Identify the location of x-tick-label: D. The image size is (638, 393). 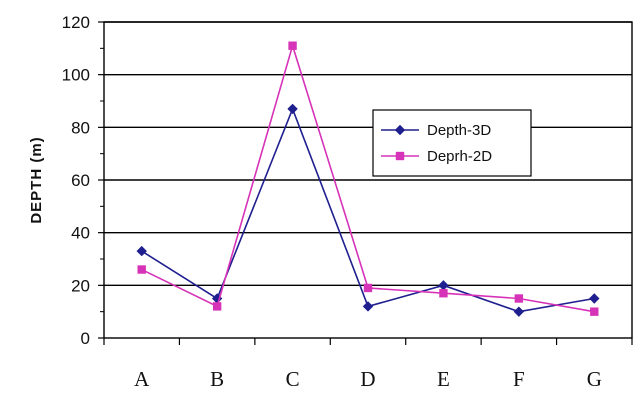
(367, 379).